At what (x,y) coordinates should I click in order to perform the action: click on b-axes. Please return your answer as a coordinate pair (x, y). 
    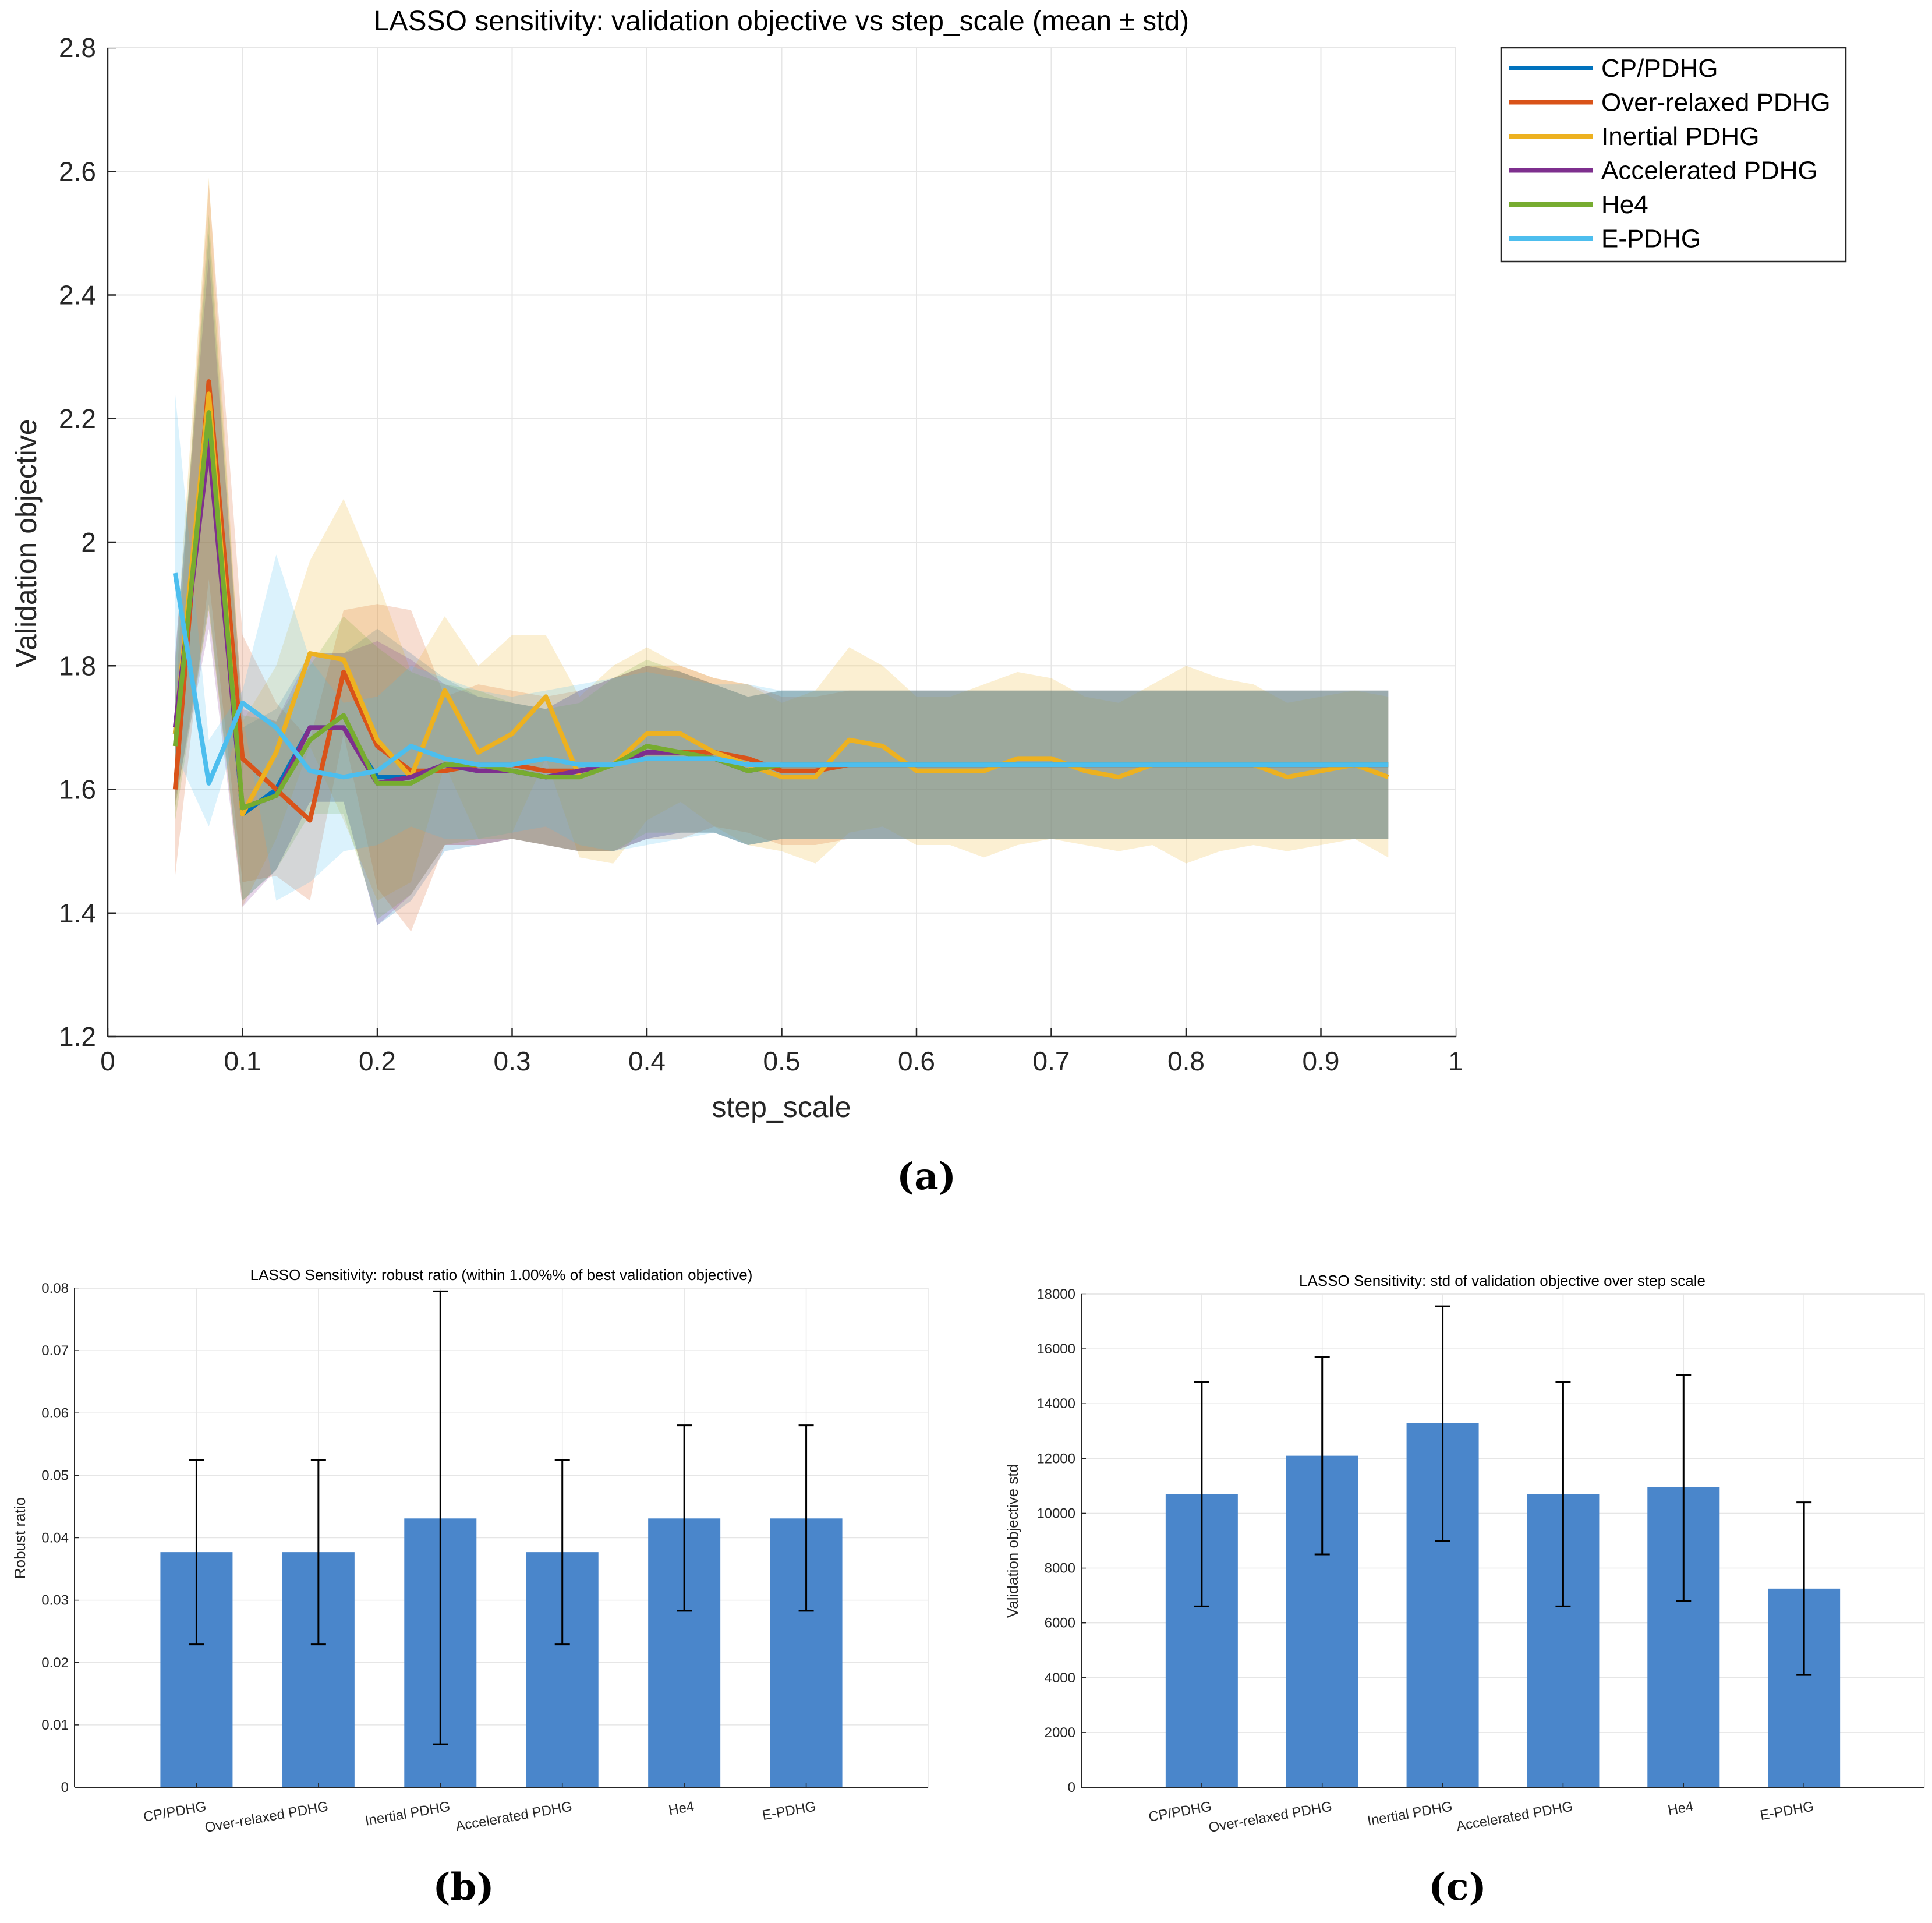
    Looking at the image, I should click on (502, 1538).